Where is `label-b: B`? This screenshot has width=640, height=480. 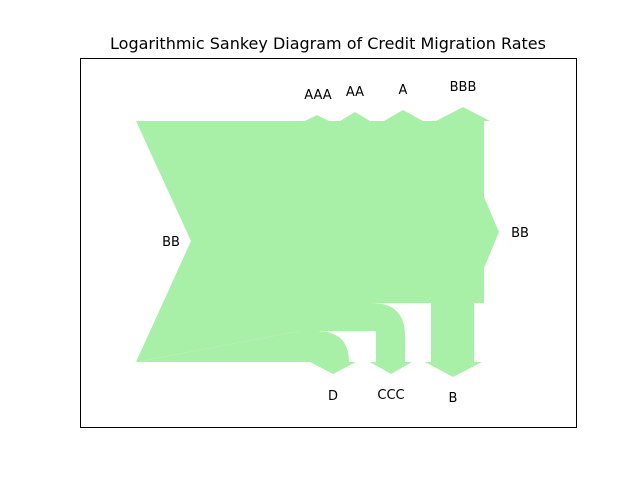
label-b: B is located at coordinates (453, 398).